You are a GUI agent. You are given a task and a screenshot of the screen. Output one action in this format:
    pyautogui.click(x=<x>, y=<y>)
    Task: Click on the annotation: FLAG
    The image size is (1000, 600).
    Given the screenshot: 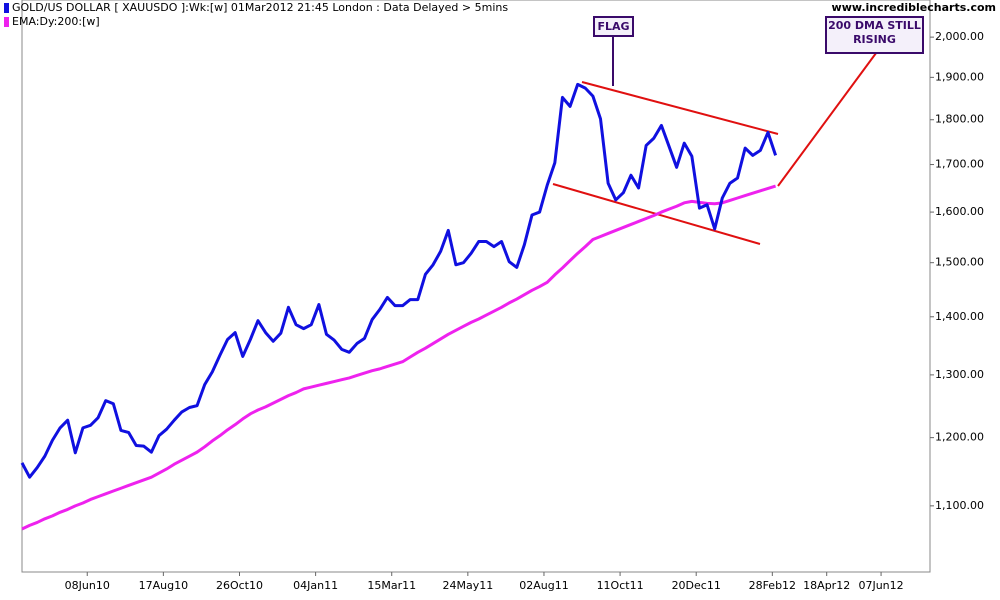 What is the action you would take?
    pyautogui.click(x=613, y=26)
    